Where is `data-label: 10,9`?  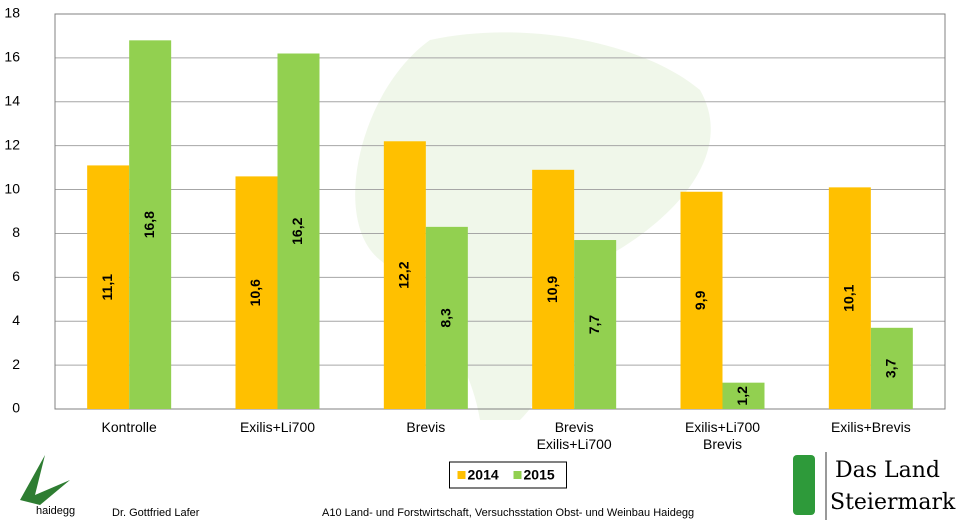 data-label: 10,9 is located at coordinates (552, 289).